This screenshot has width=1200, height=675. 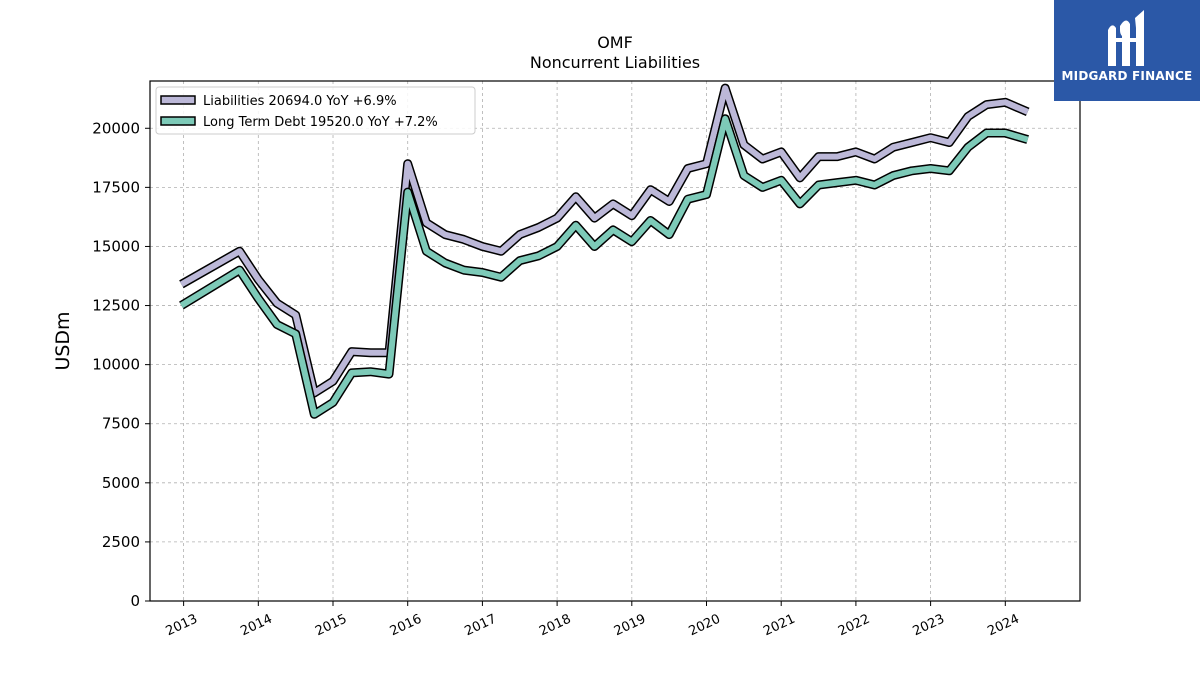 I want to click on brand-logo: MIDGARD FINANCE, so click(x=1127, y=50).